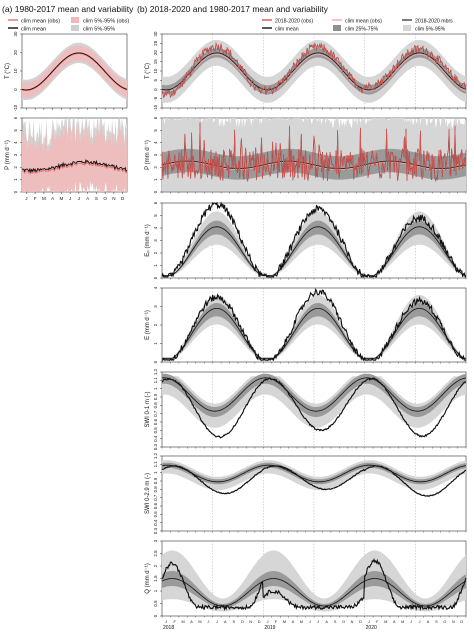 This screenshot has height=633, width=474. What do you see at coordinates (155, 505) in the screenshot?
I see `y-tick-label: 0.6` at bounding box center [155, 505].